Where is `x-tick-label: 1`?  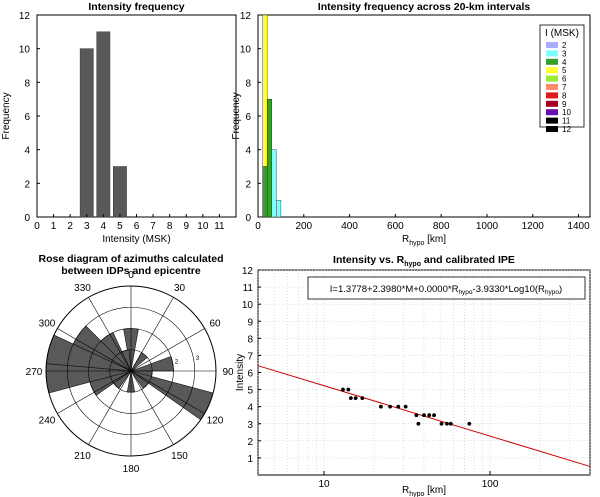 x-tick-label: 1 is located at coordinates (54, 226).